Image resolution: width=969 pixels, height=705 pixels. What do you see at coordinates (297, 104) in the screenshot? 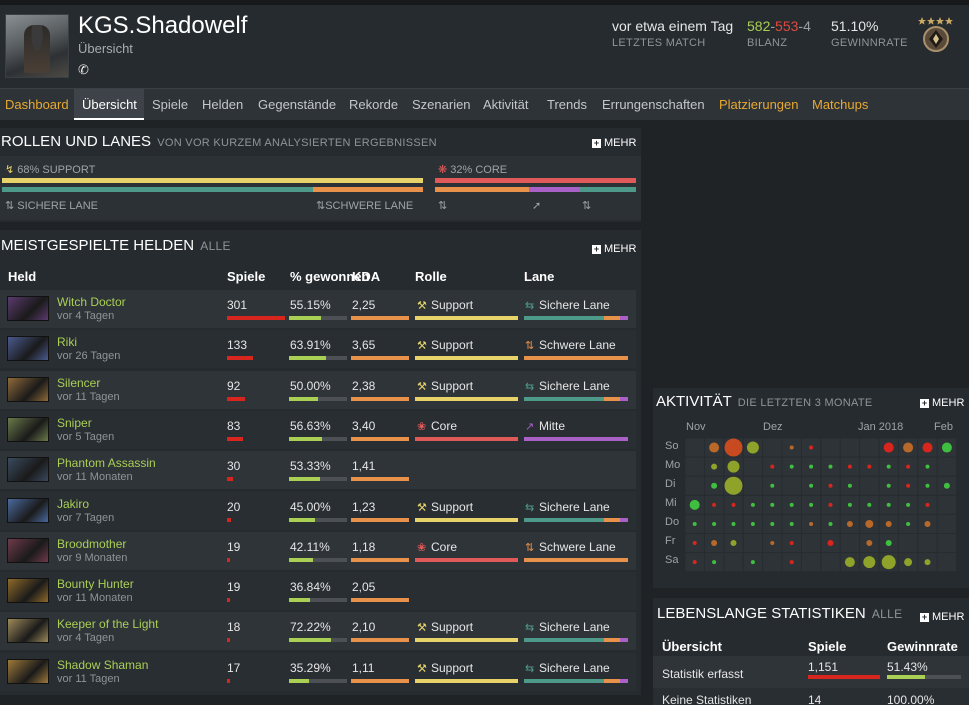
I see `tab-items: Gegenstände` at bounding box center [297, 104].